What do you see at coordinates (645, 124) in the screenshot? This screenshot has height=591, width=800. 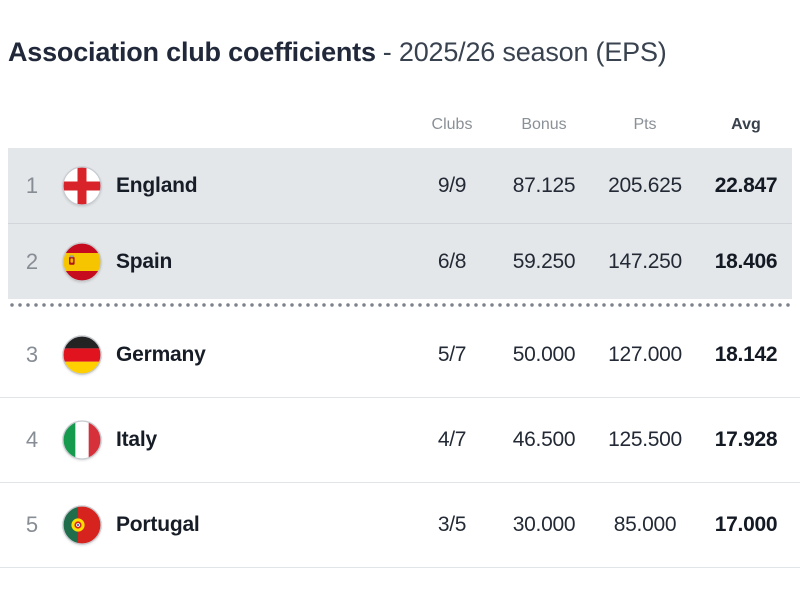 I see `column-header-pts: Pts` at bounding box center [645, 124].